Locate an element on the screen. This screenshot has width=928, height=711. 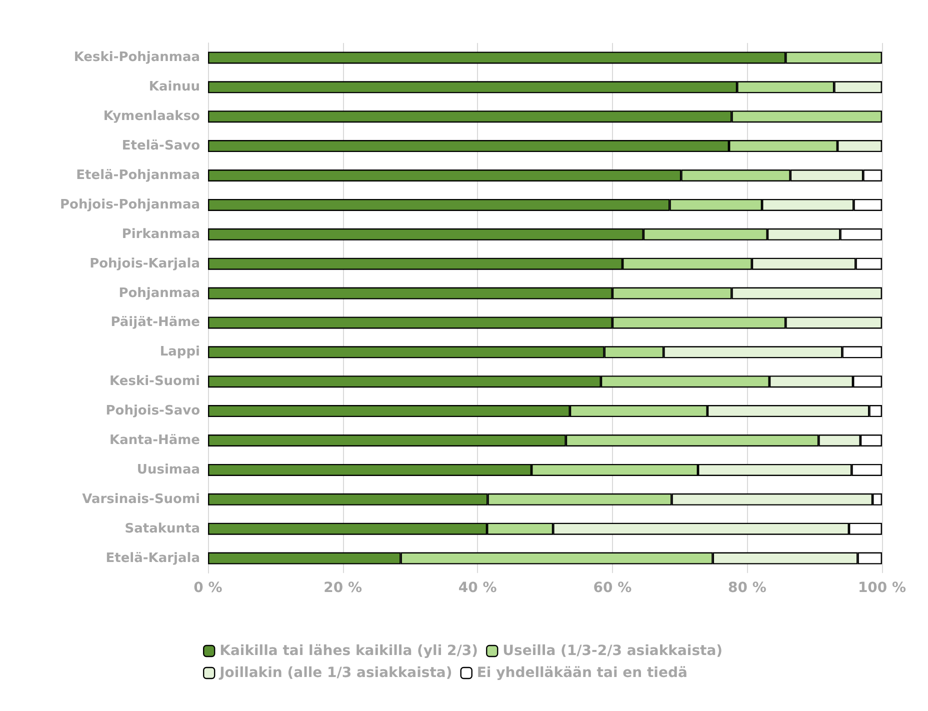
y-tick-label: Pohjois-Savo is located at coordinates (153, 411).